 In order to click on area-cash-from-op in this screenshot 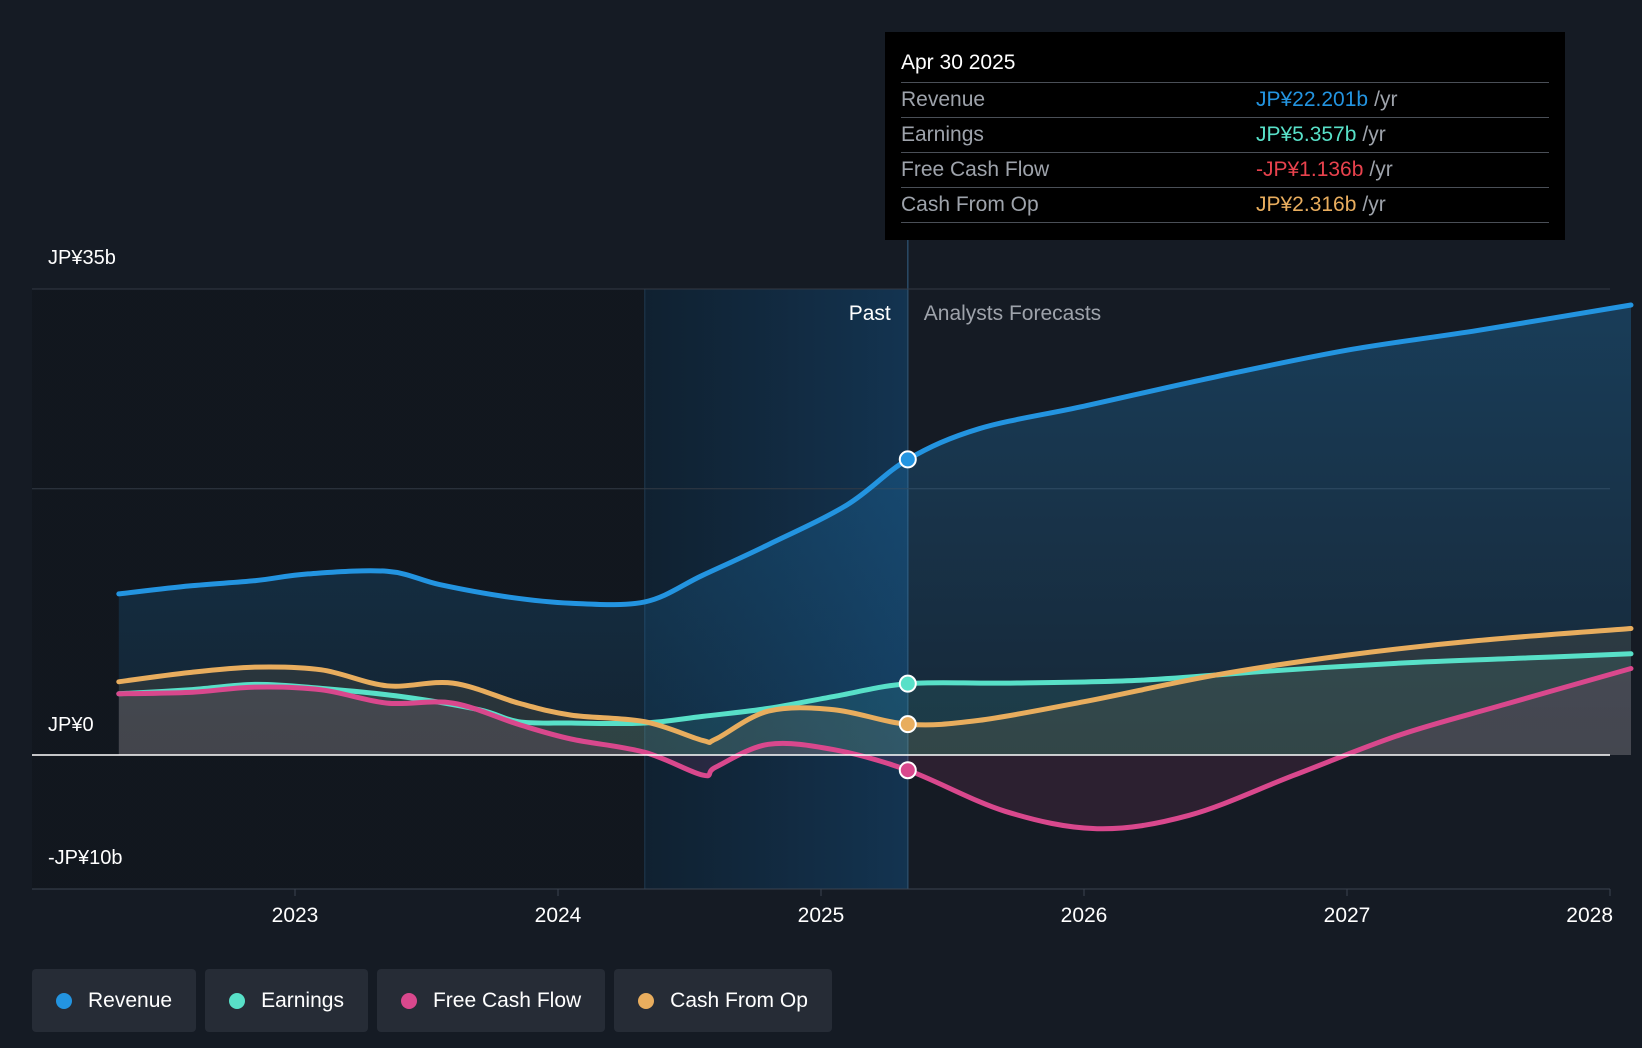, I will do `click(874, 691)`.